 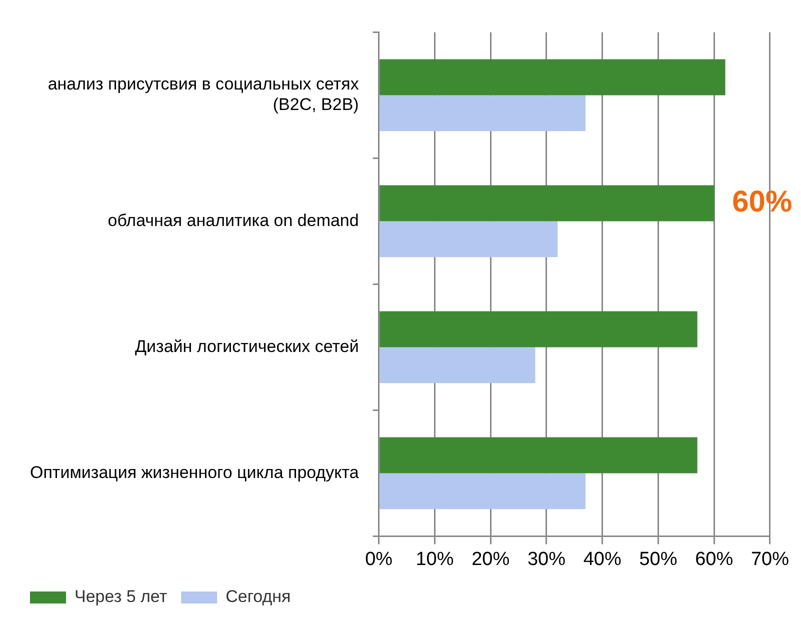 I want to click on y-tick-label: облачная аналитика on demand, so click(x=233, y=220).